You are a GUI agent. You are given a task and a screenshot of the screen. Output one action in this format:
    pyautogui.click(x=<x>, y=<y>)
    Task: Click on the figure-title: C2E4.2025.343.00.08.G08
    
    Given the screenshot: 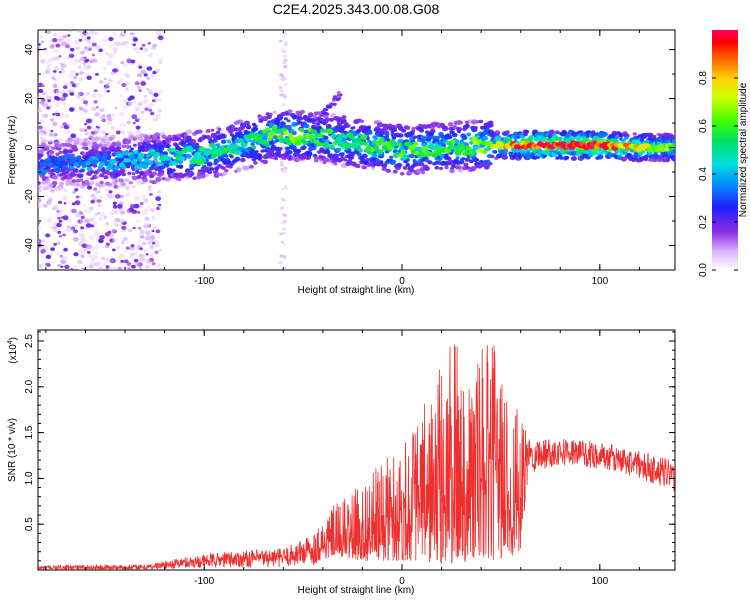 What is the action you would take?
    pyautogui.click(x=356, y=9)
    